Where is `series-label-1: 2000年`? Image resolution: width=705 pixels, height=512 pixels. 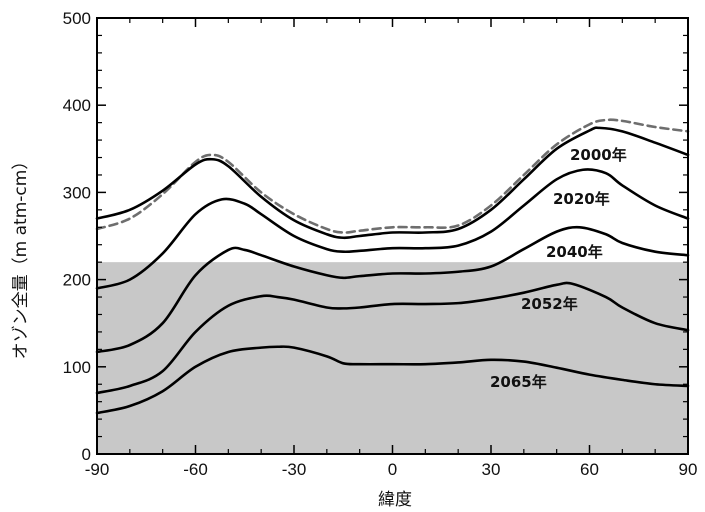 series-label-1: 2000年 is located at coordinates (598, 155).